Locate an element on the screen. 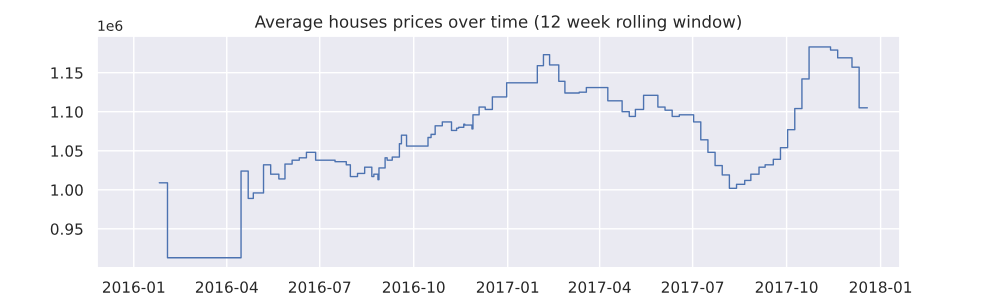 The image size is (1000, 300). x-tick-label: 2017-10 is located at coordinates (787, 287).